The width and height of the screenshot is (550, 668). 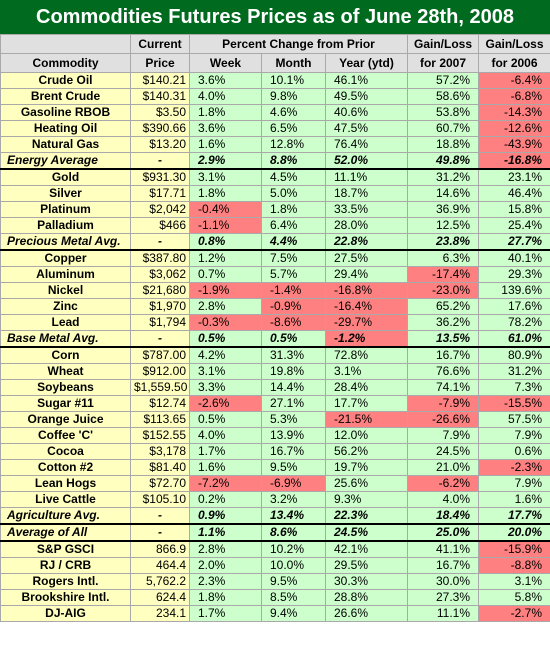 I want to click on current-price: 5,762.2, so click(x=160, y=581).